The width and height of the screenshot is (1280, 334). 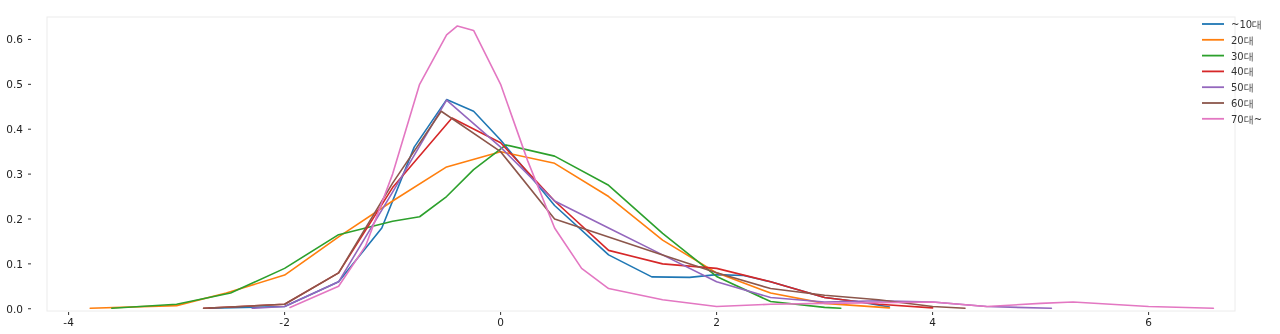 What do you see at coordinates (69, 322) in the screenshot?
I see `x-tick-label: -4` at bounding box center [69, 322].